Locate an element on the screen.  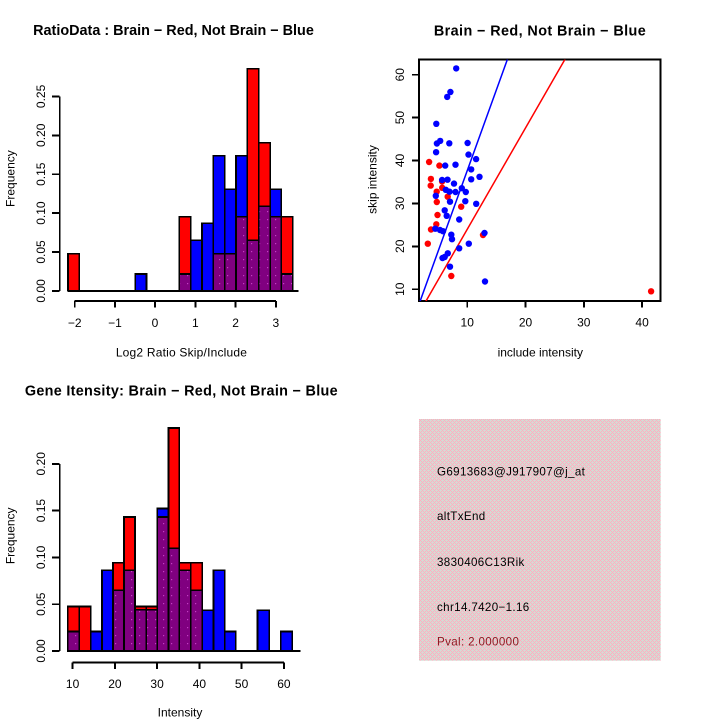
svg-text: include intensity is located at coordinates (540, 352).